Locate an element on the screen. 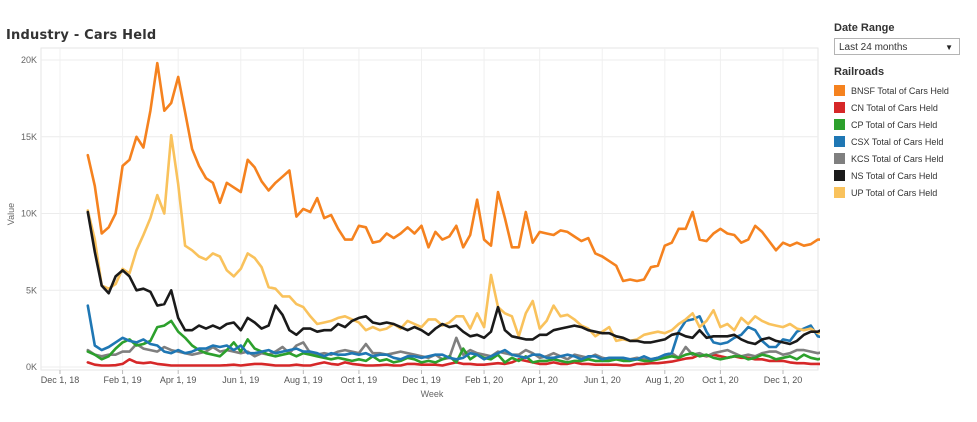 The height and width of the screenshot is (422, 977). x-tick-label: Aug 1, 20 is located at coordinates (665, 380).